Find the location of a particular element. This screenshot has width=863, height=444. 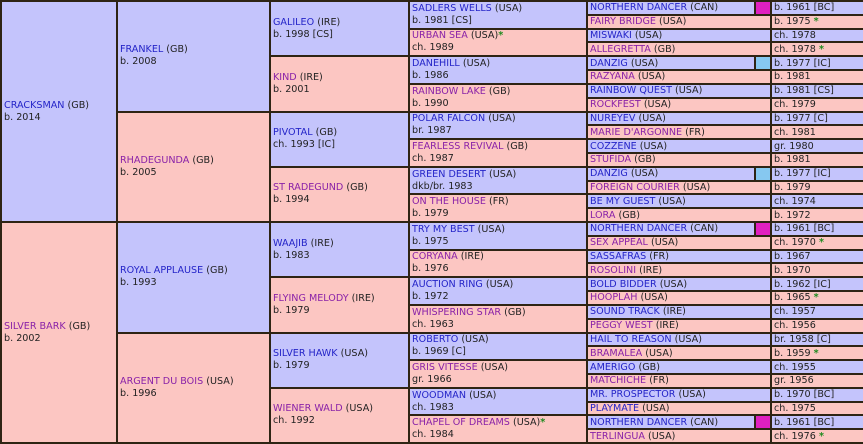

horse-info: b. 1977 [IC] is located at coordinates (802, 174).